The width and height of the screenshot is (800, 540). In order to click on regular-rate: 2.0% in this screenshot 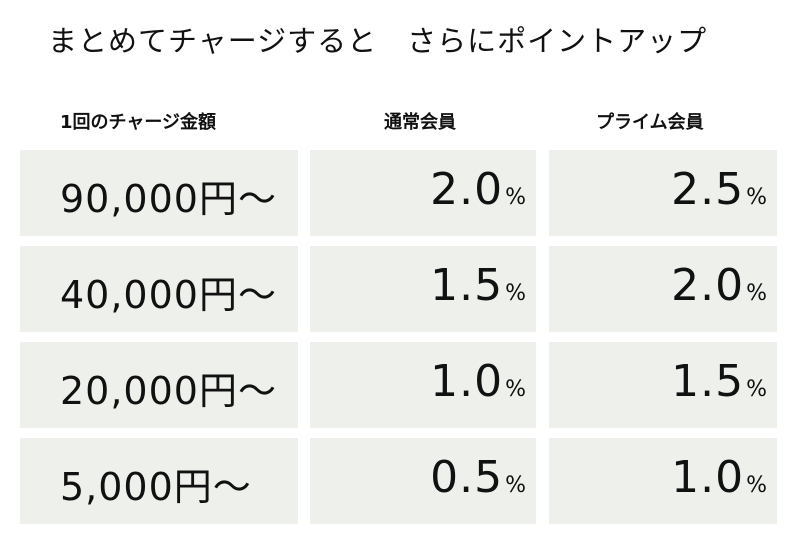, I will do `click(478, 189)`.